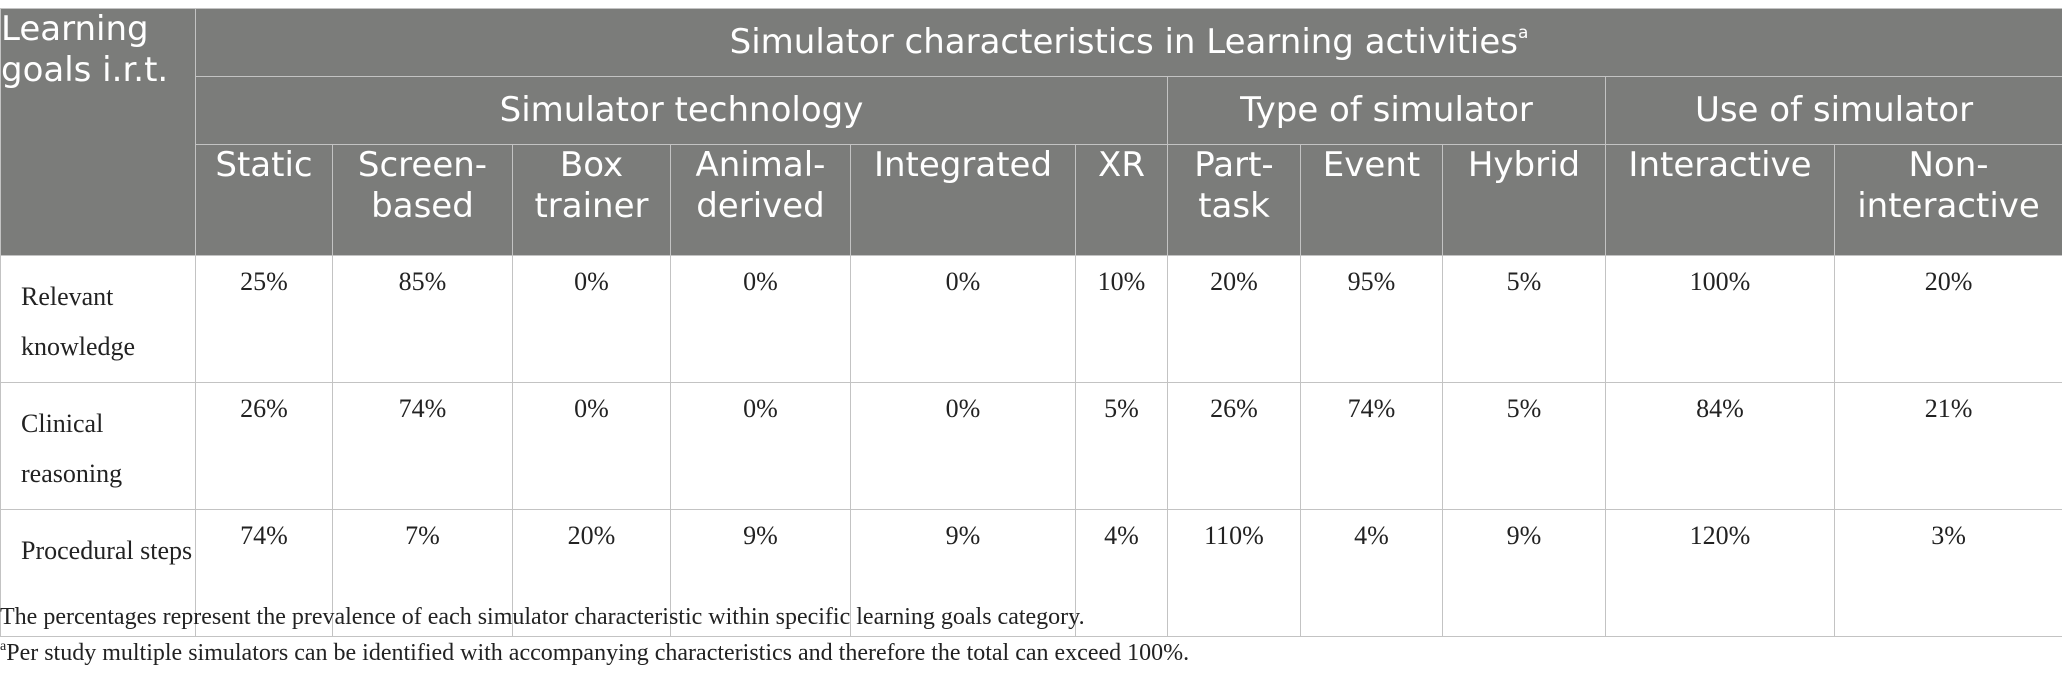 The image size is (2062, 683). Describe the element at coordinates (1720, 200) in the screenshot. I see `col-header-interactive: Interactive` at that location.